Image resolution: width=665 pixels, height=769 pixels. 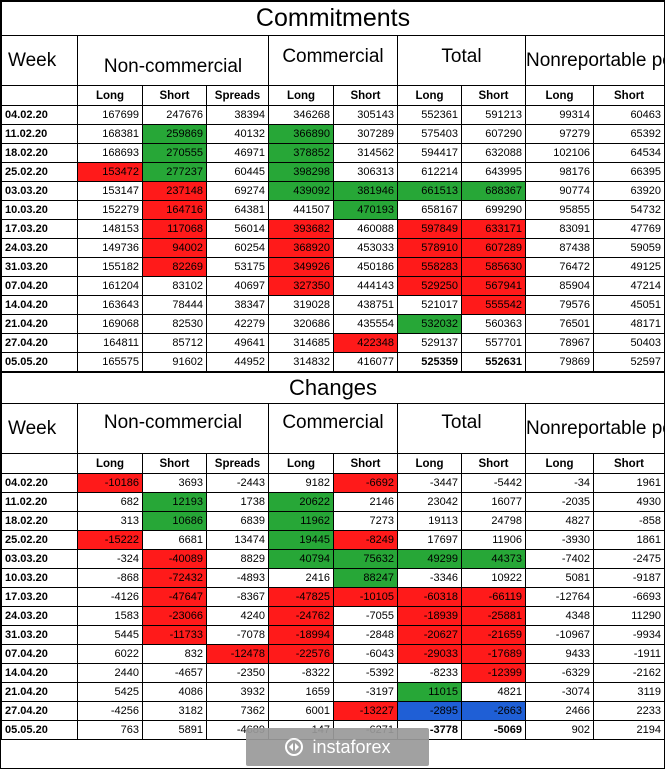 What do you see at coordinates (301, 172) in the screenshot?
I see `value-cell: 398298` at bounding box center [301, 172].